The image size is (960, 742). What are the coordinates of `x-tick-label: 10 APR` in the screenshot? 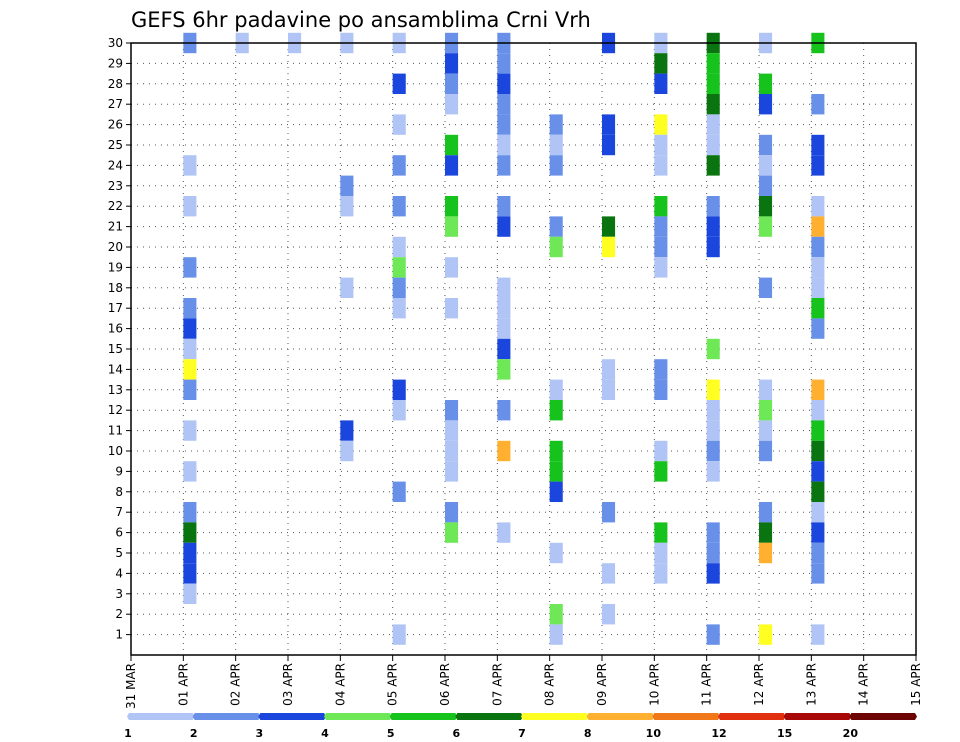 It's located at (654, 684).